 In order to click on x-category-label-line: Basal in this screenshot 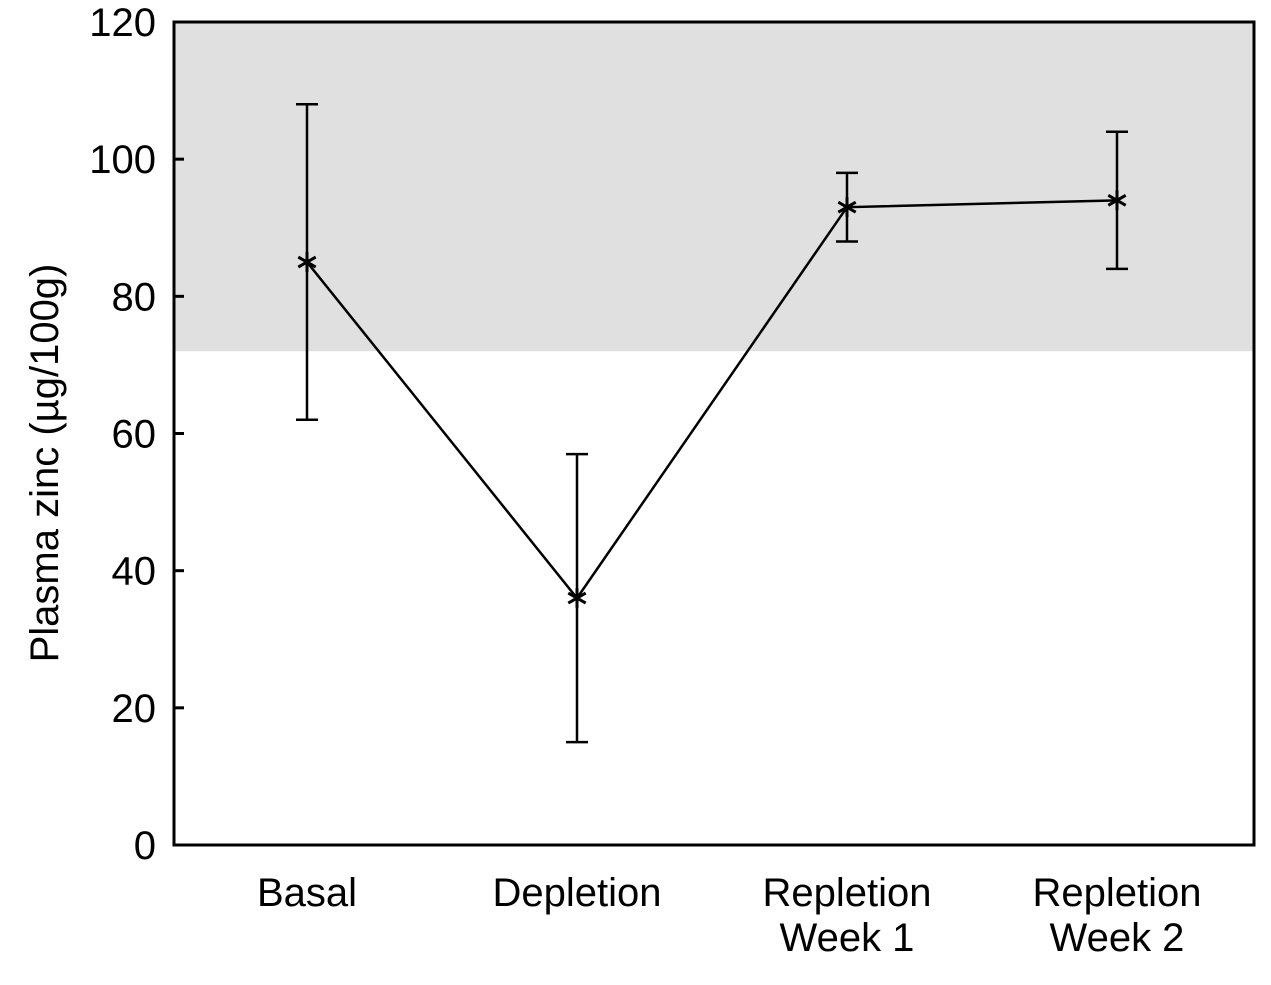, I will do `click(307, 893)`.